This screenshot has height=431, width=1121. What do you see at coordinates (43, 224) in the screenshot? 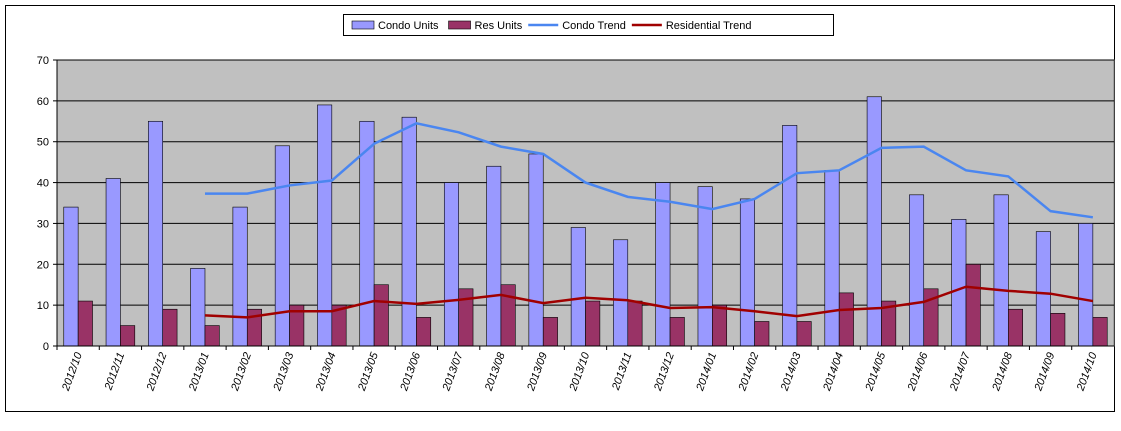
I see `y-tick-label: 30` at bounding box center [43, 224].